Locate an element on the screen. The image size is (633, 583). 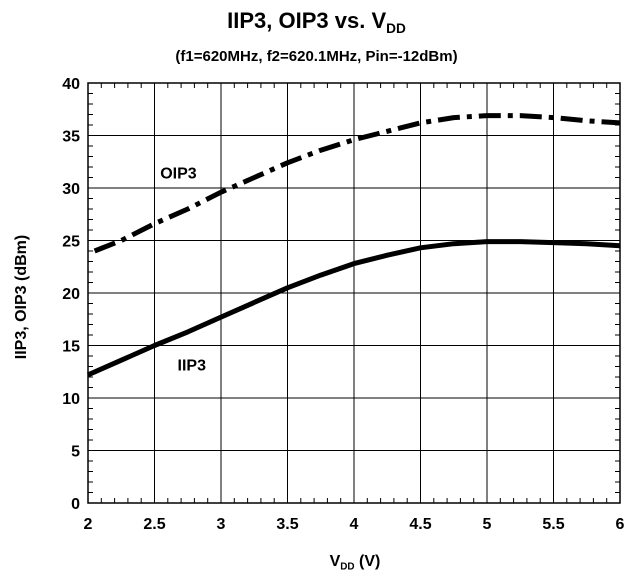
y-tick-label: 15 is located at coordinates (71, 347).